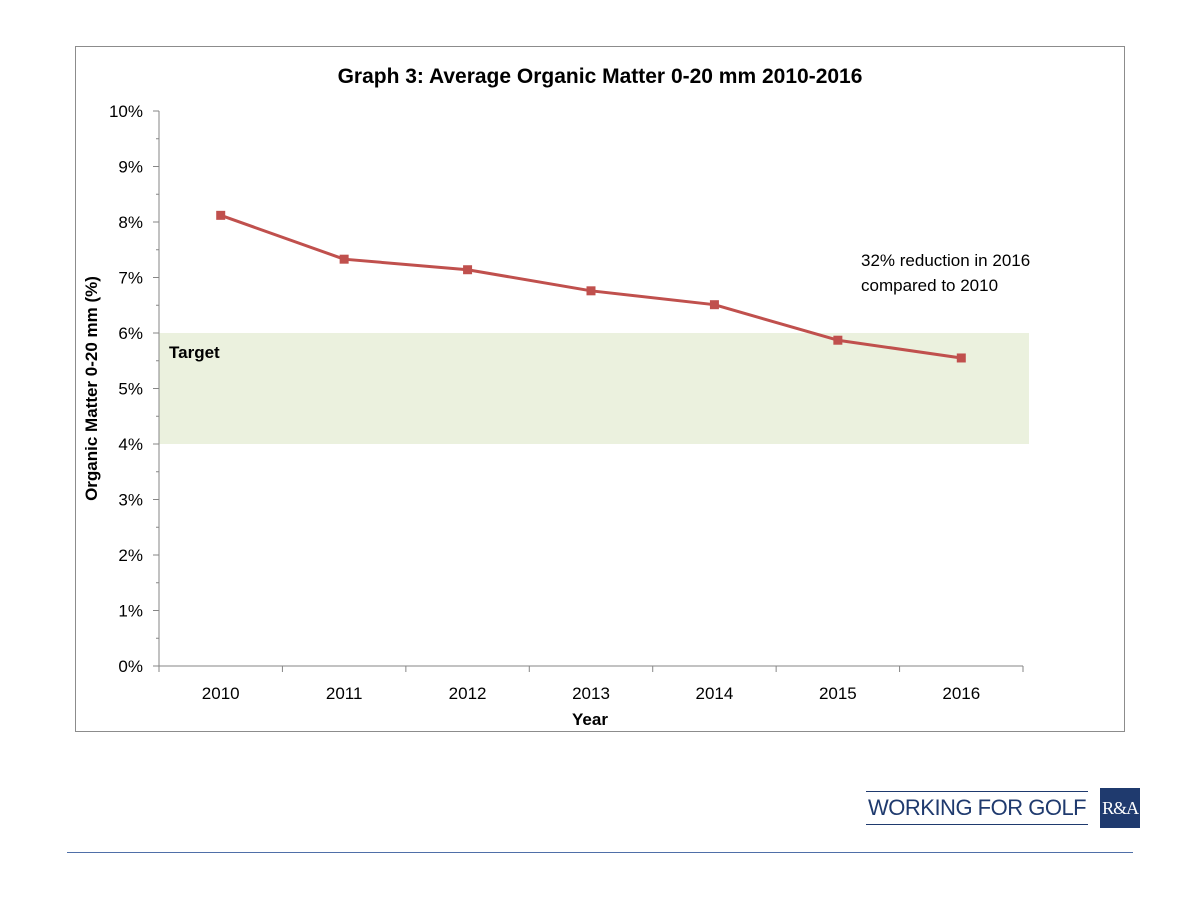 Image resolution: width=1200 pixels, height=900 pixels. What do you see at coordinates (838, 693) in the screenshot?
I see `x-tick-label: 2015` at bounding box center [838, 693].